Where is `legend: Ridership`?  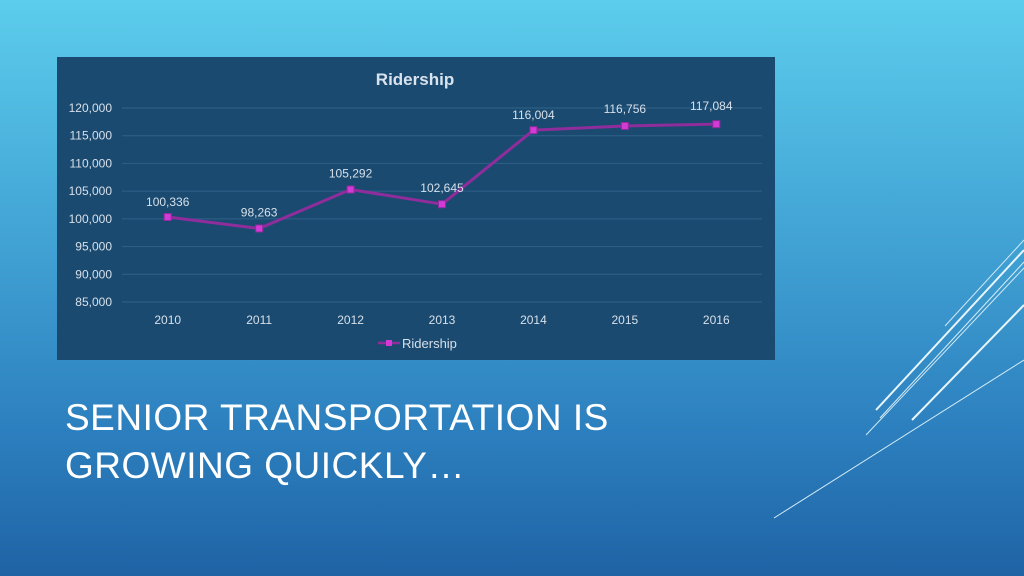
legend: Ridership is located at coordinates (417, 343).